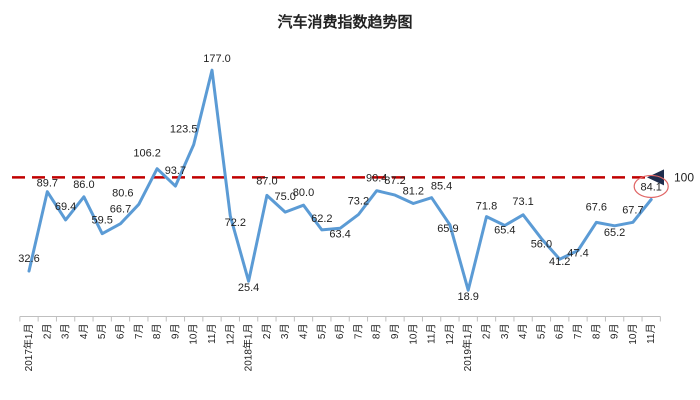  Describe the element at coordinates (284, 197) in the screenshot. I see `data-label: 75.0` at that location.